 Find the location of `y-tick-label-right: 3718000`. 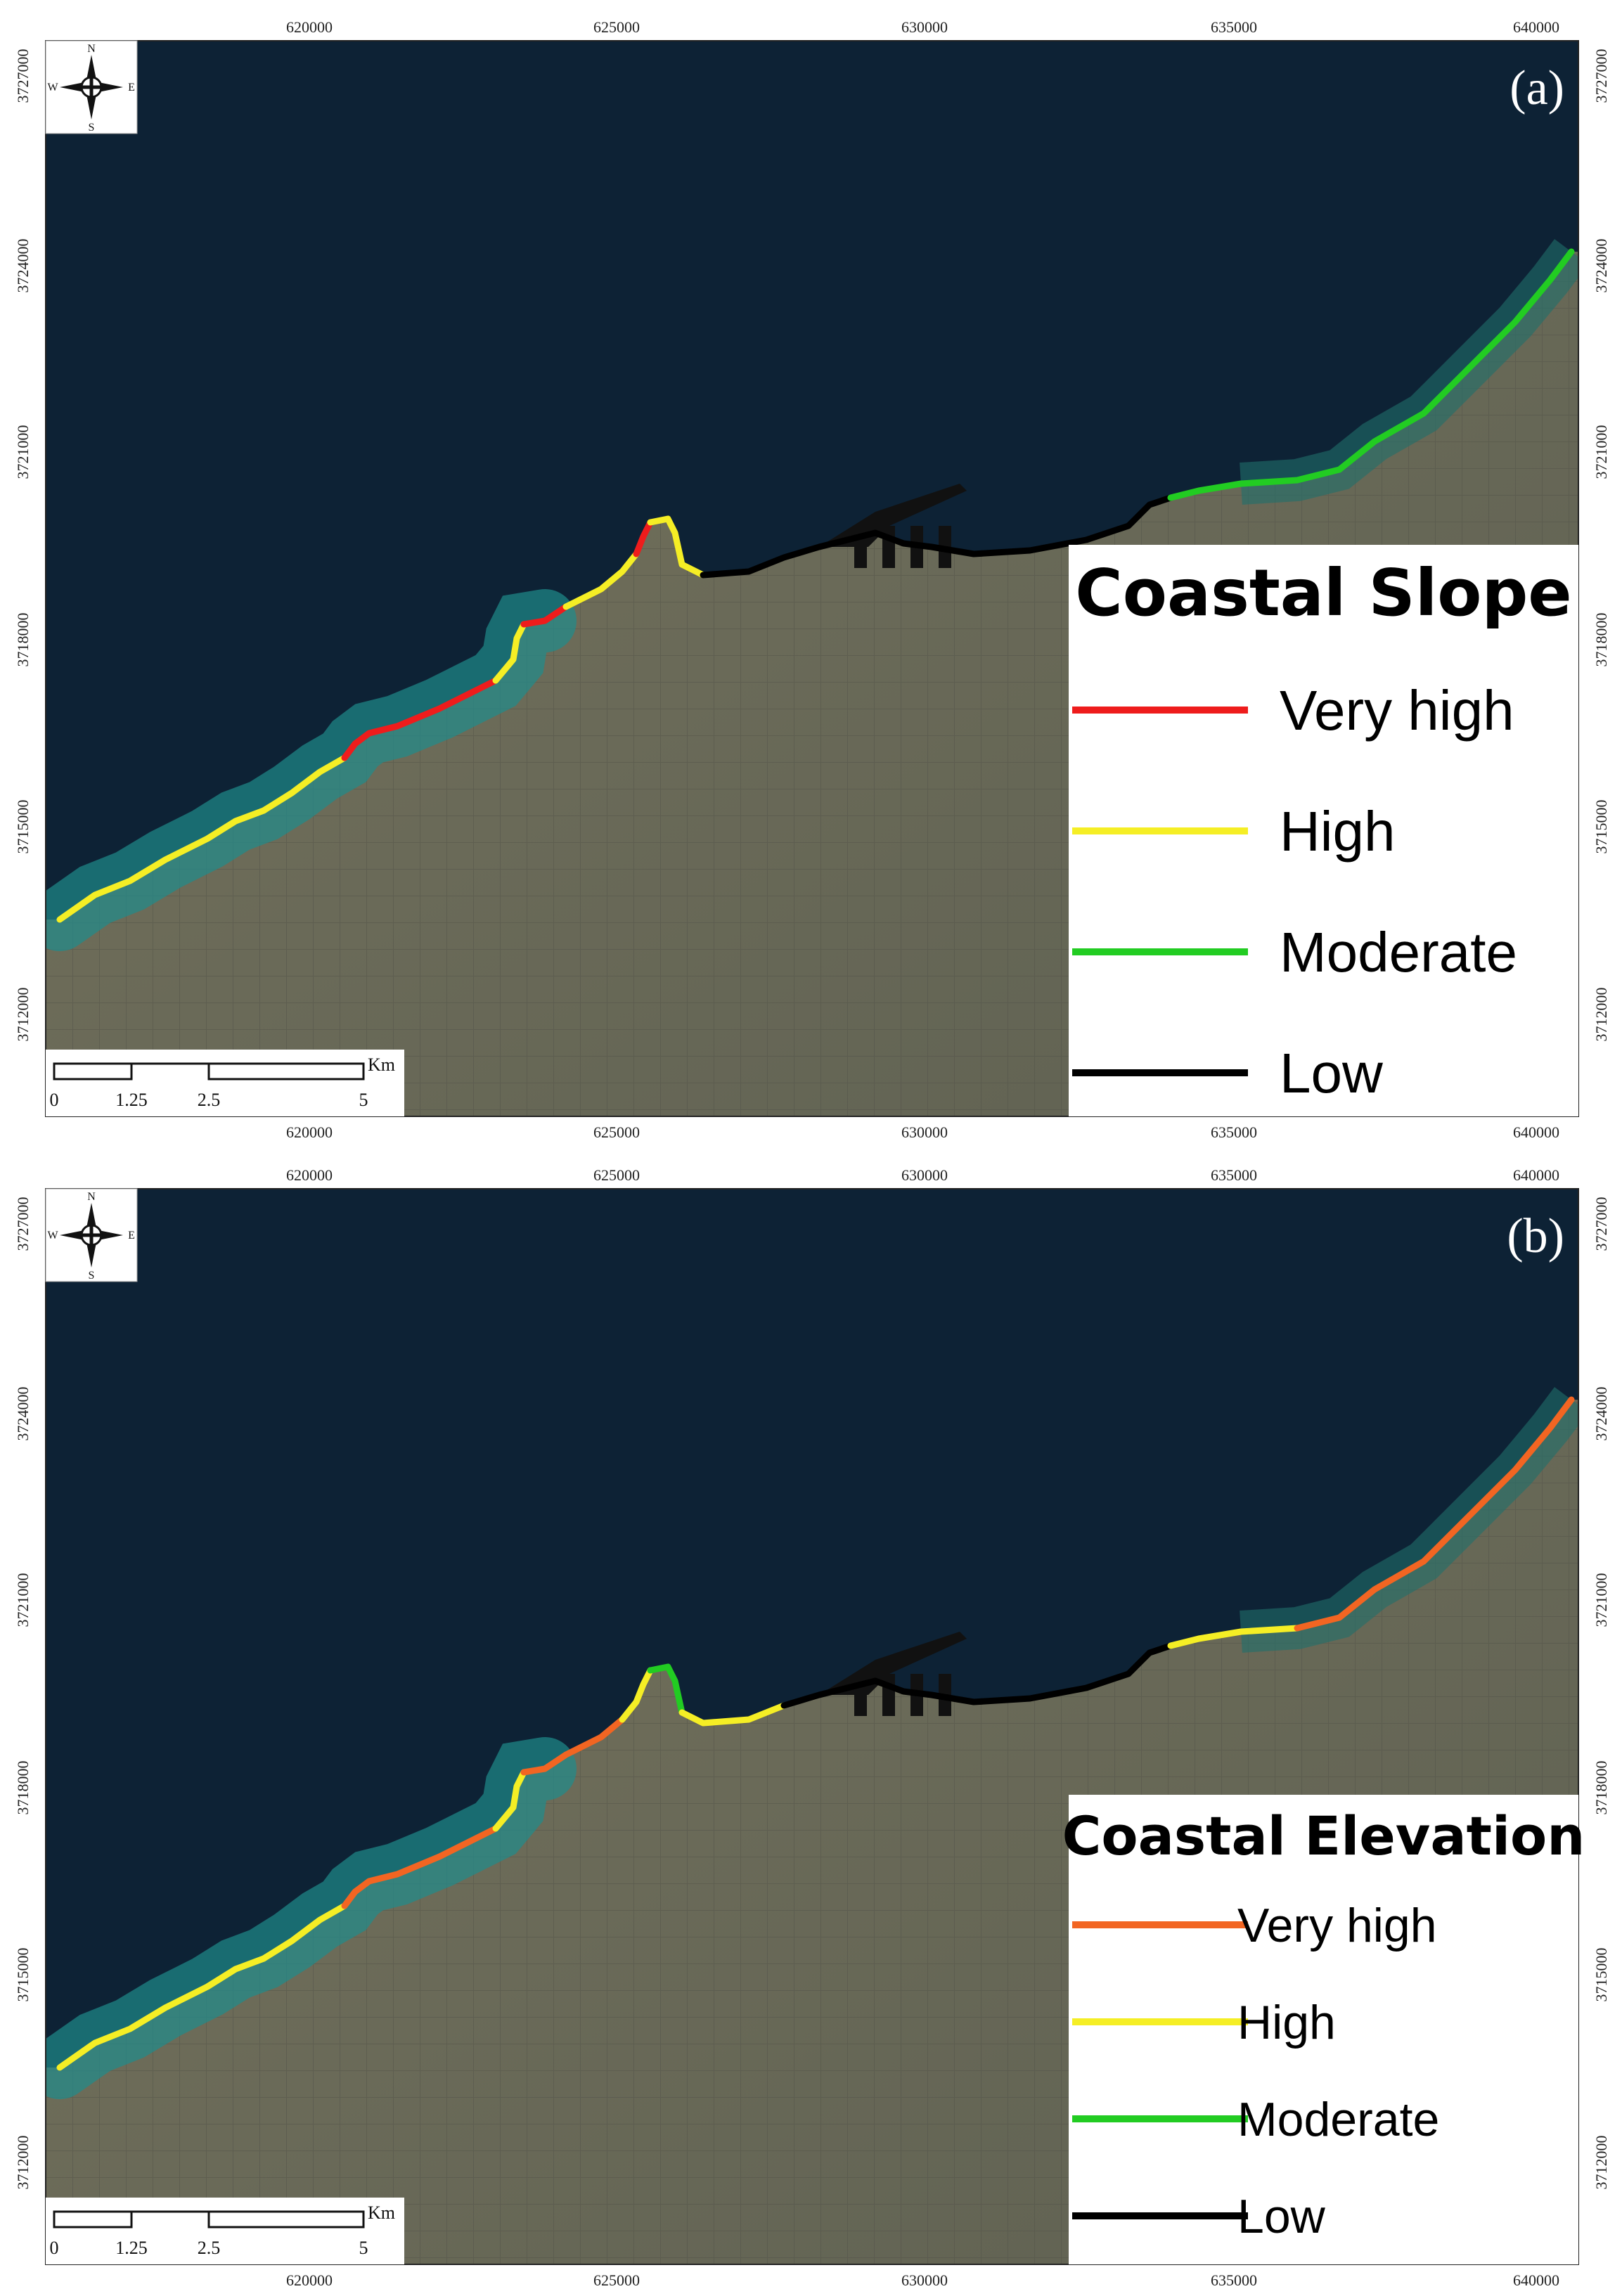

y-tick-label-right: 3718000 is located at coordinates (1601, 640).